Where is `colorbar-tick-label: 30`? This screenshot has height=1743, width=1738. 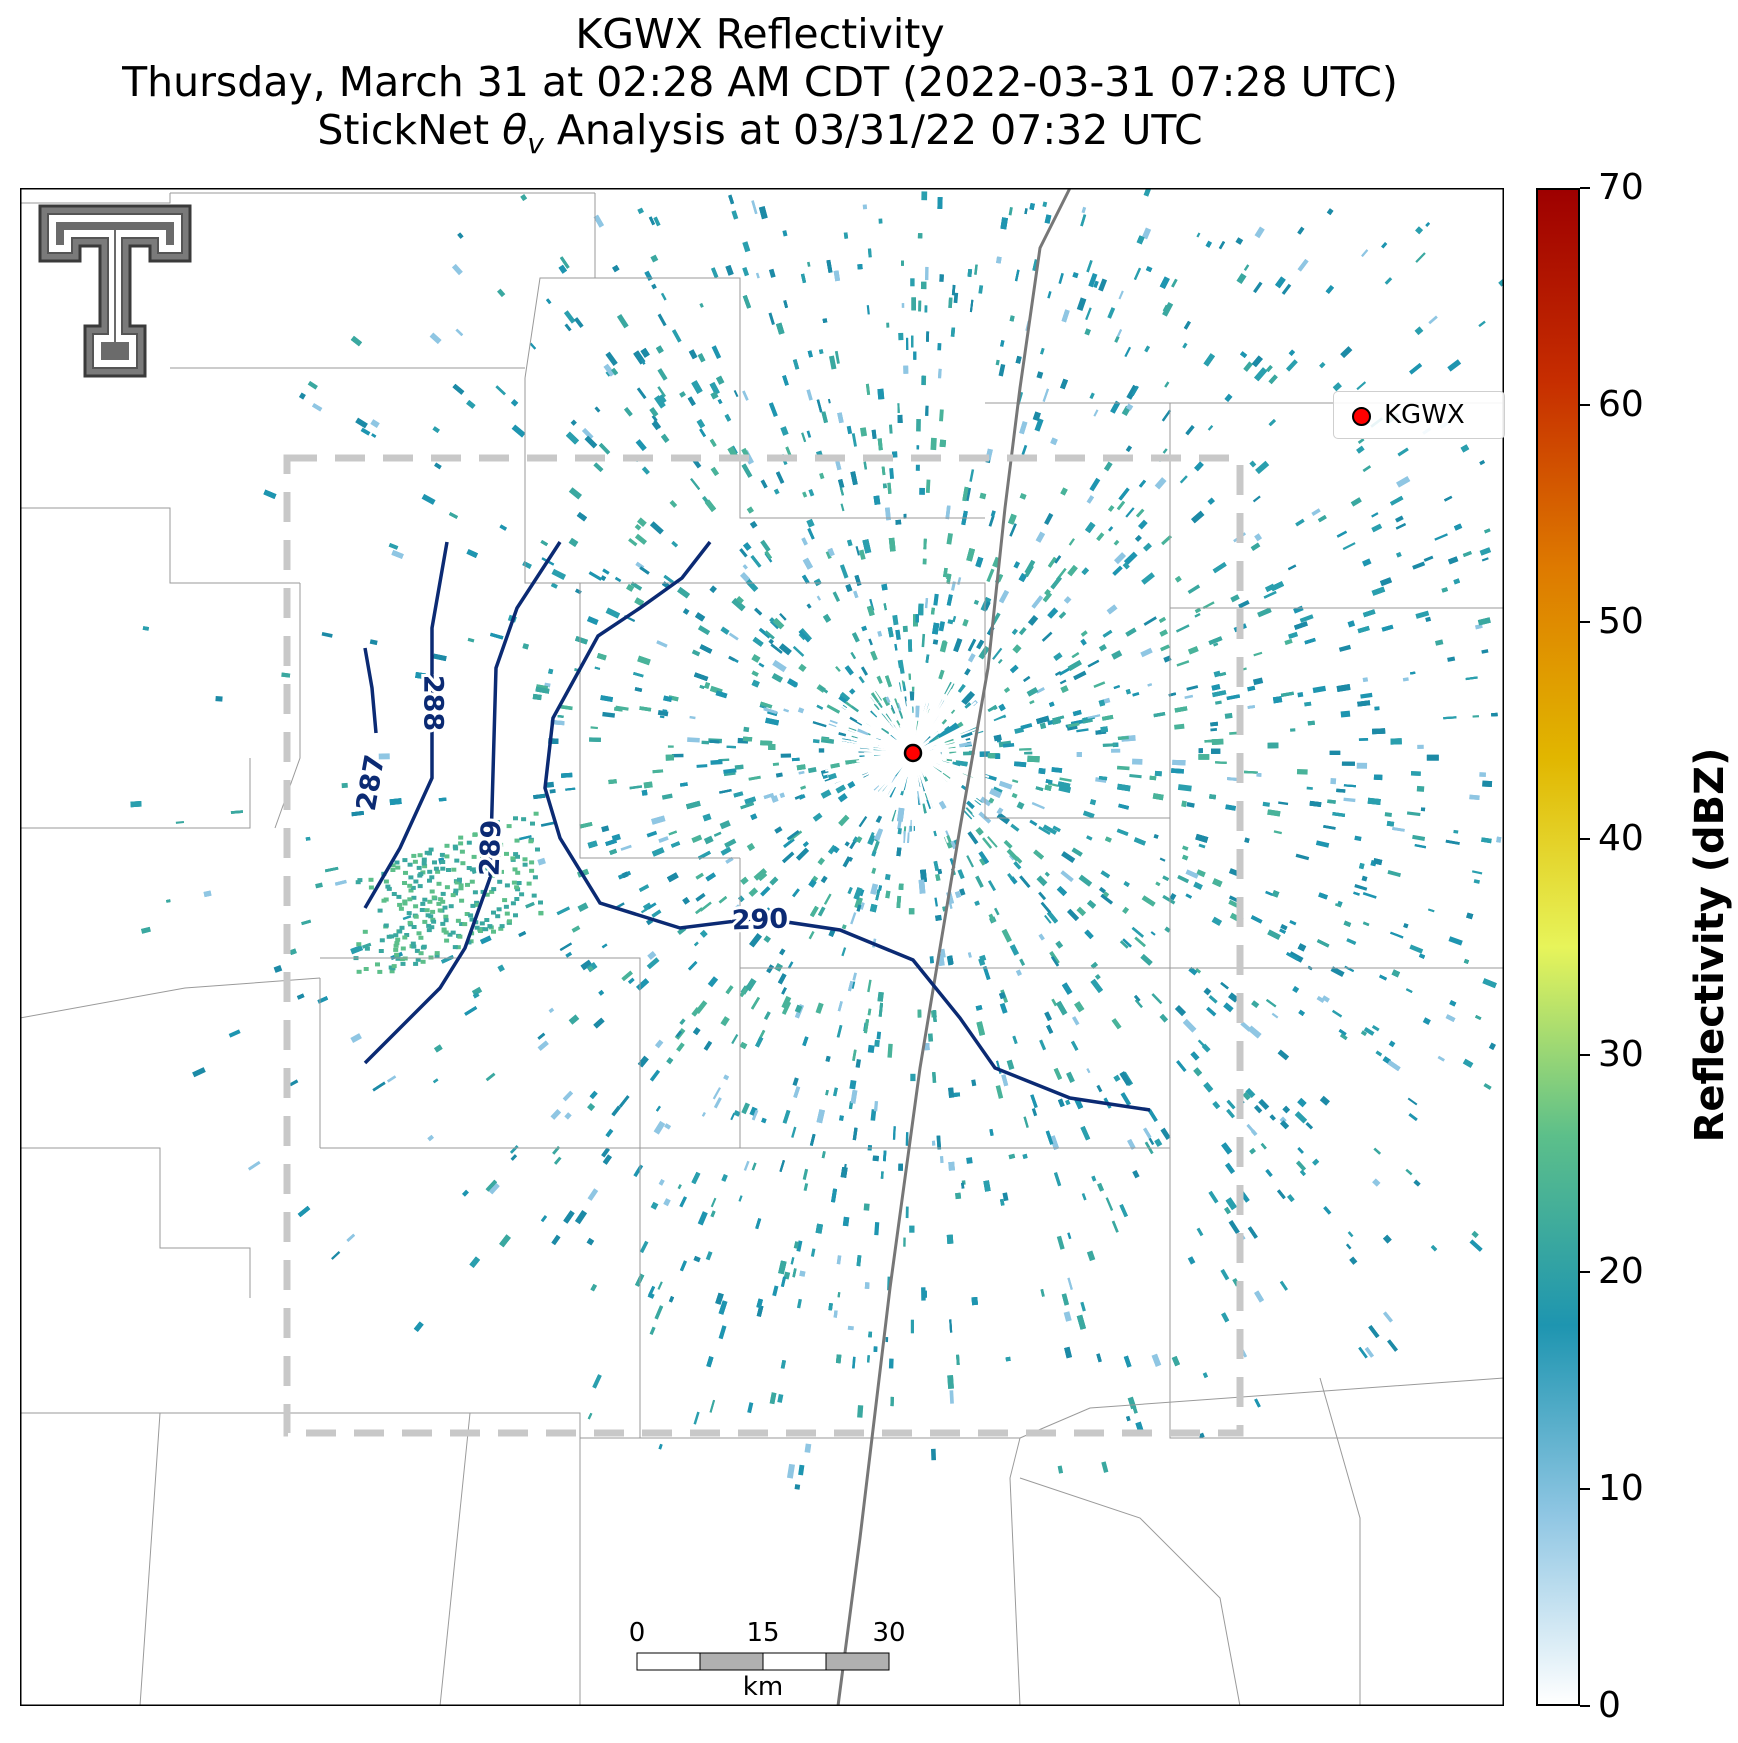 colorbar-tick-label: 30 is located at coordinates (1621, 1055).